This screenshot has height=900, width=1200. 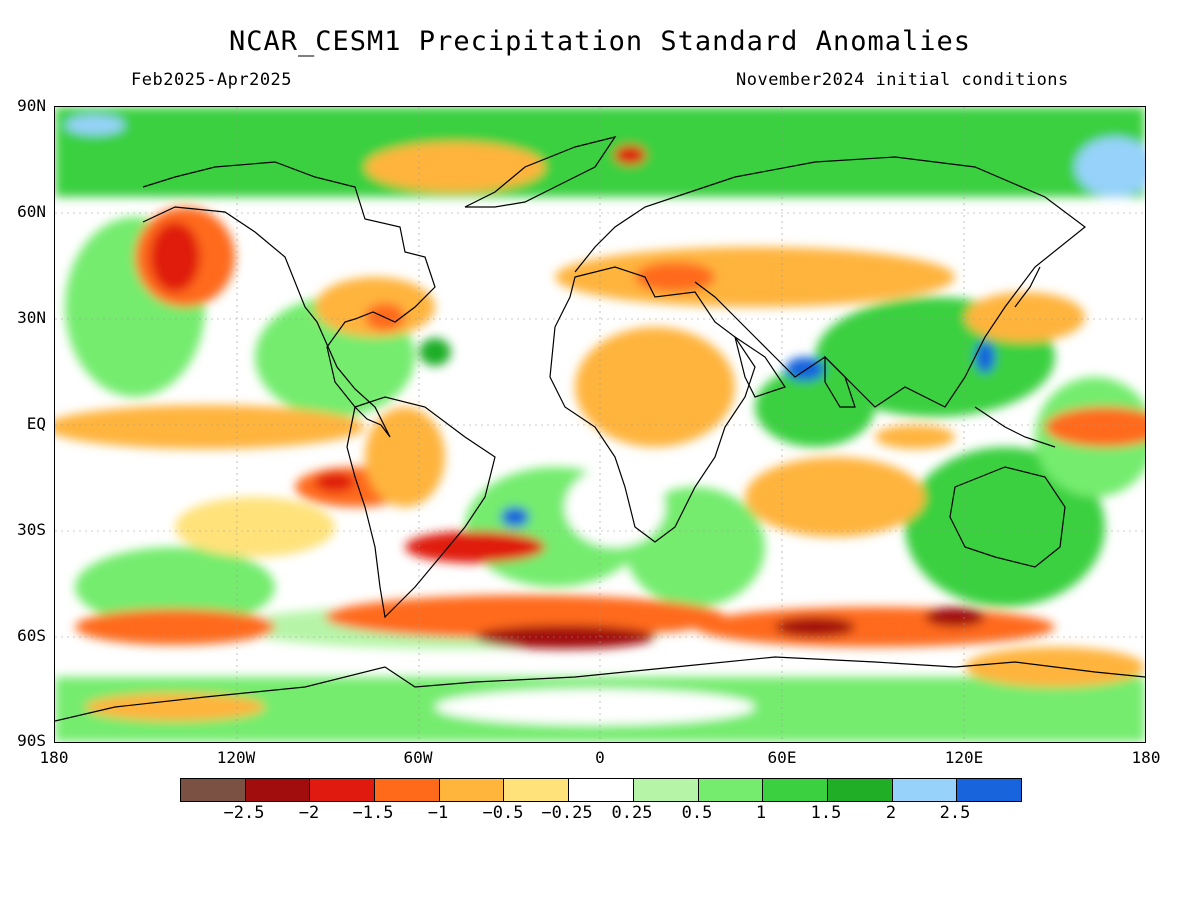 What do you see at coordinates (891, 813) in the screenshot?
I see `colorbar-label: 2` at bounding box center [891, 813].